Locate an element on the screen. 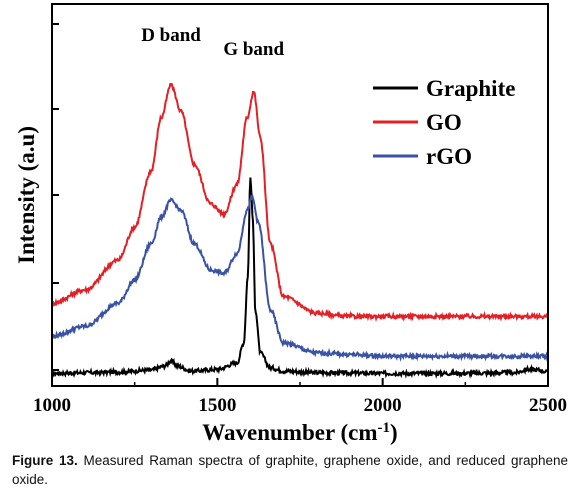 The height and width of the screenshot is (499, 581). x-axis-label-close: ) is located at coordinates (394, 432).